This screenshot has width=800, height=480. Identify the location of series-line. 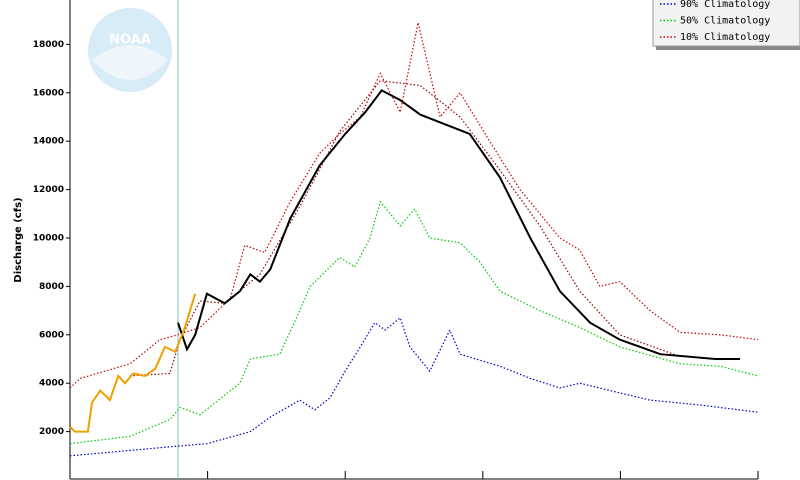
(133, 363).